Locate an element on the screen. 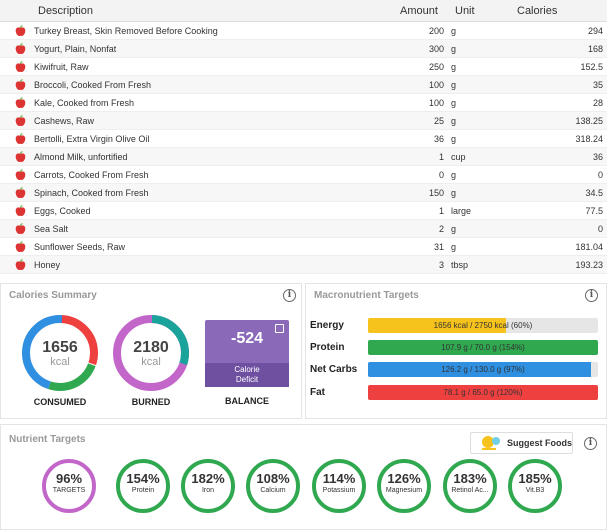 Image resolution: width=607 pixels, height=530 pixels. food-amount: 0 is located at coordinates (441, 175).